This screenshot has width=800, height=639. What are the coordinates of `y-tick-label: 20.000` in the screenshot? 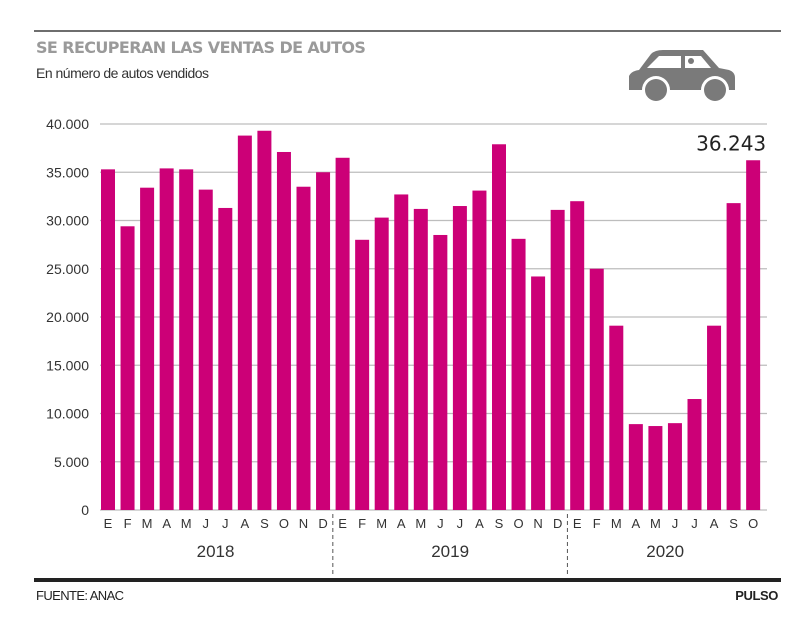 It's located at (67, 317).